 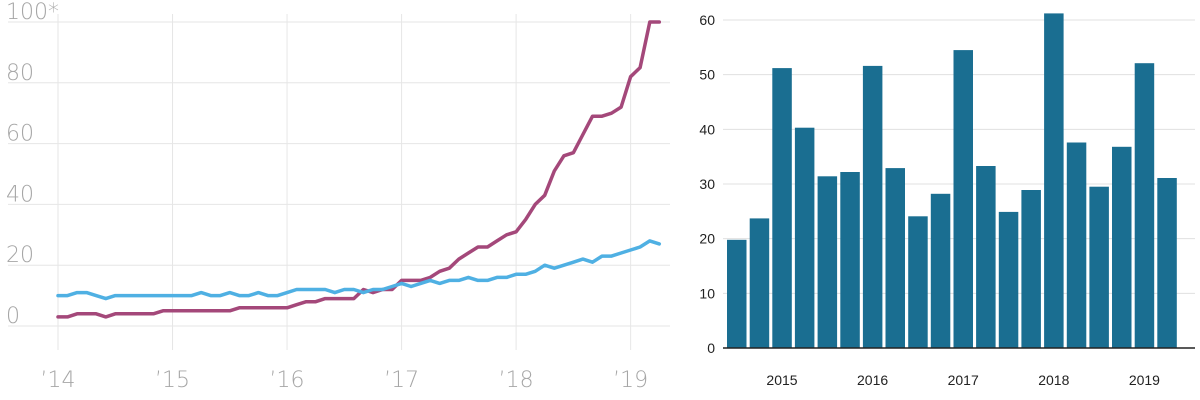 I want to click on line-chart-y-axis: 0 20 40 60 80 100*, so click(x=32, y=164).